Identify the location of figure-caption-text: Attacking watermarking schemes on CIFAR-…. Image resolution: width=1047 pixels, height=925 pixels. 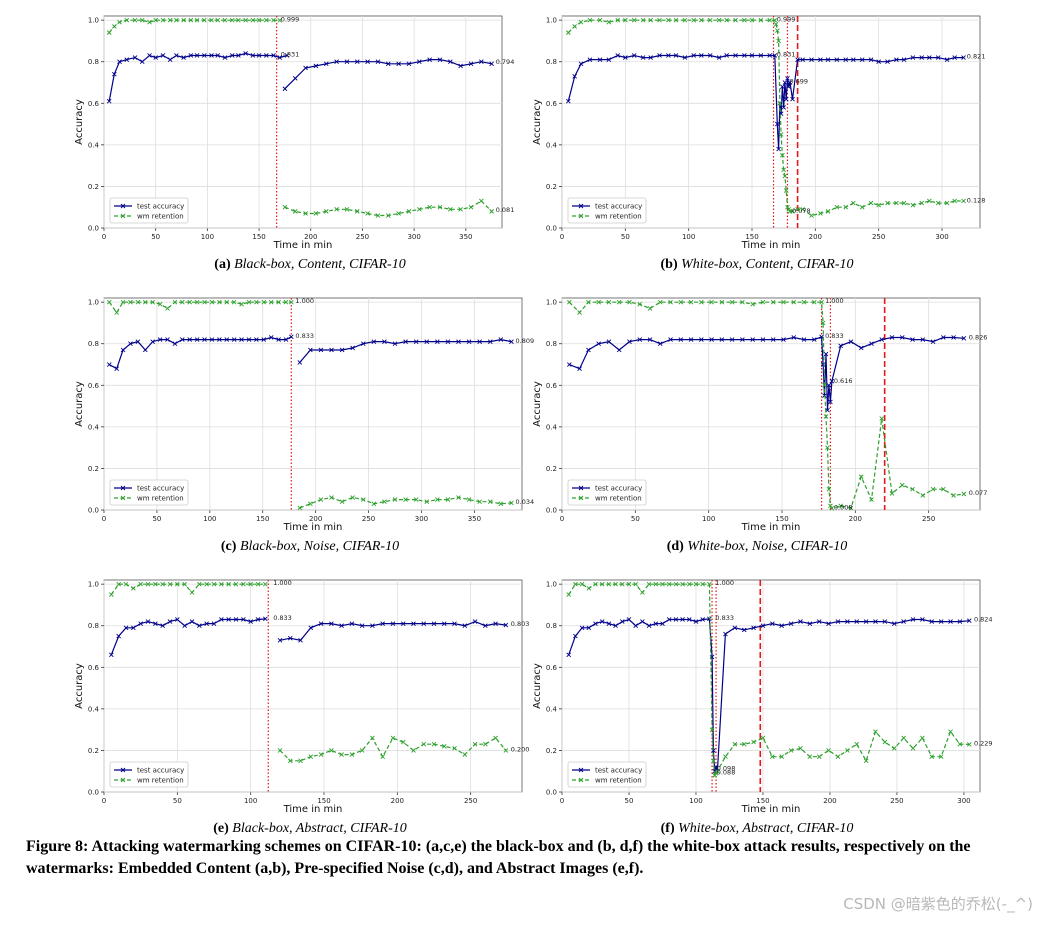
(498, 857).